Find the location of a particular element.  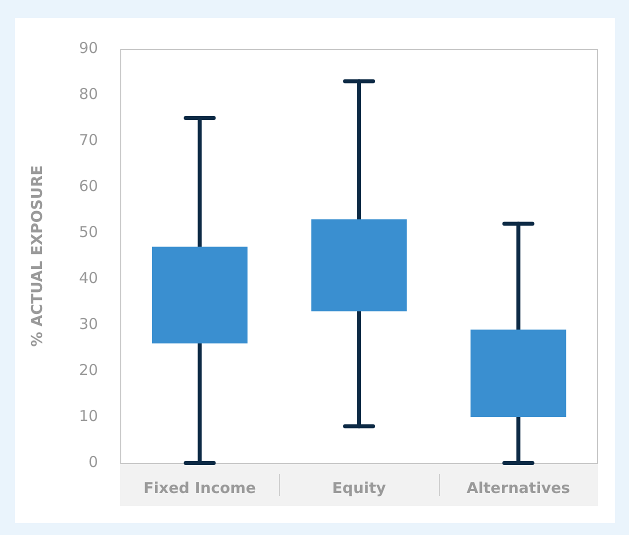

y-tick-label: 80 is located at coordinates (88, 93).